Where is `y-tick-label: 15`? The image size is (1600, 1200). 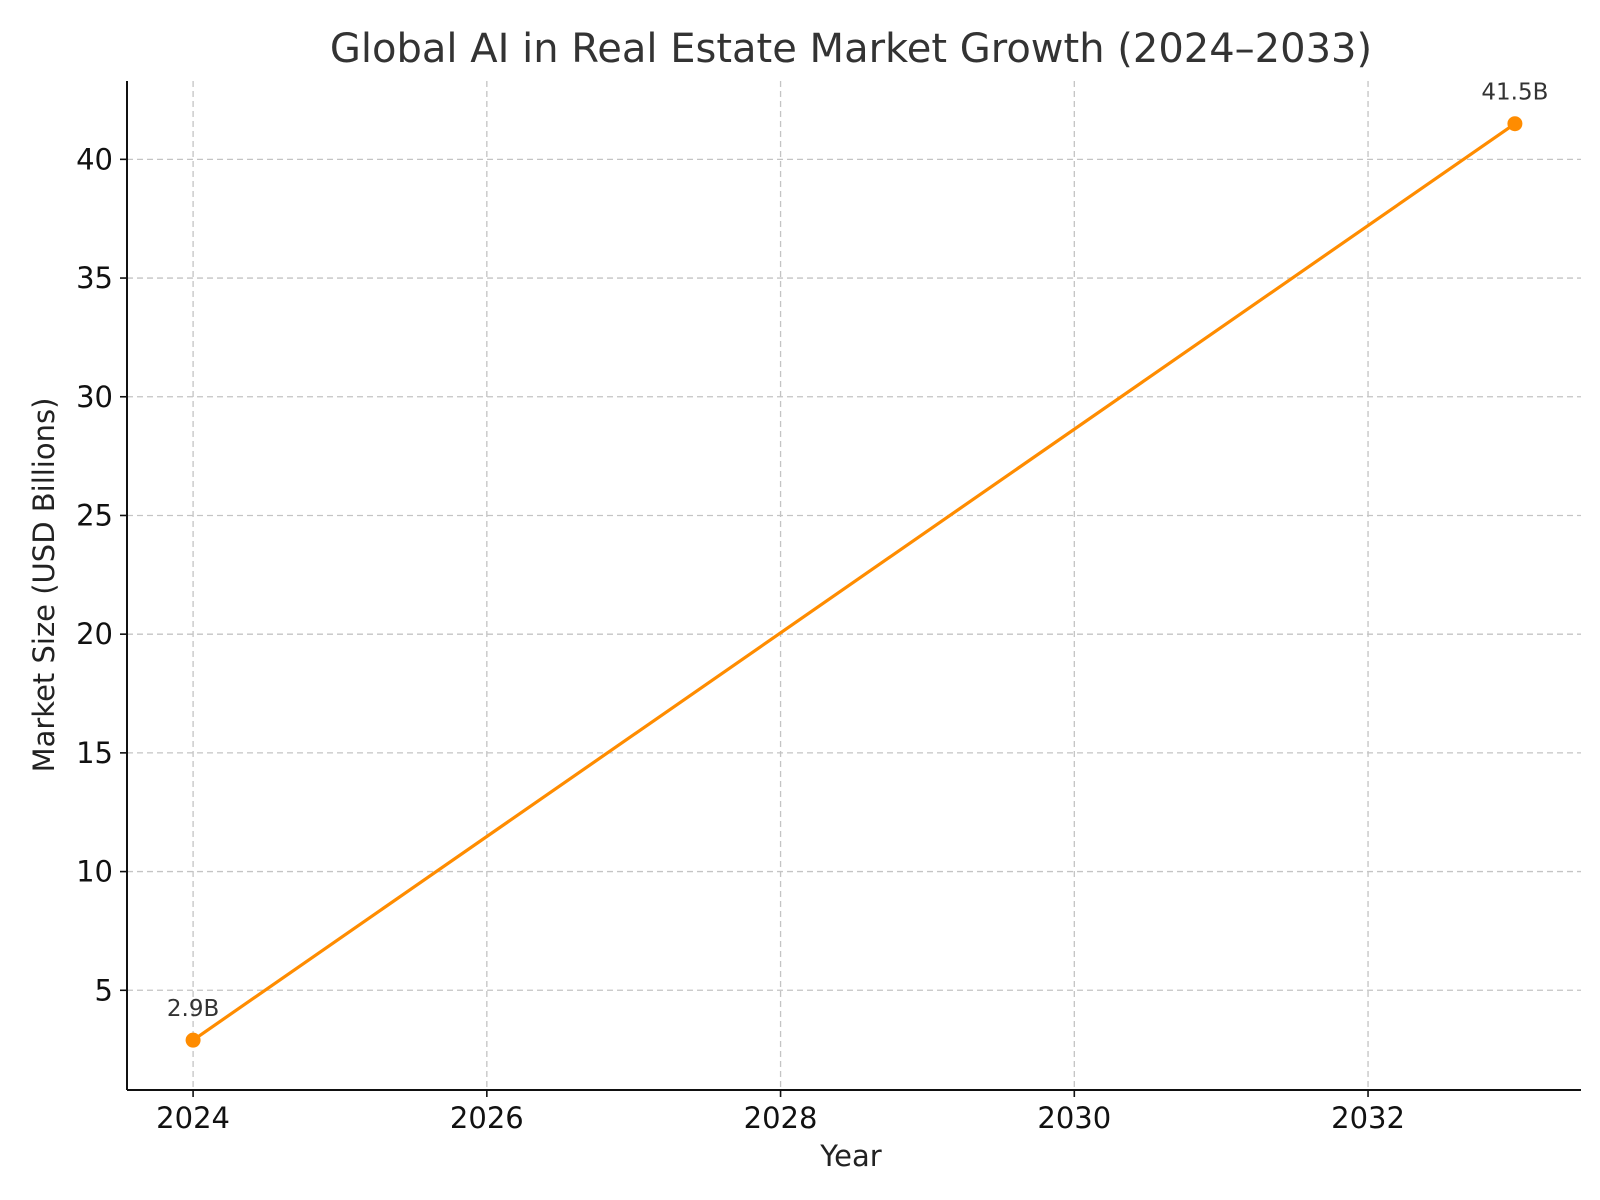
y-tick-label: 15 is located at coordinates (94, 753).